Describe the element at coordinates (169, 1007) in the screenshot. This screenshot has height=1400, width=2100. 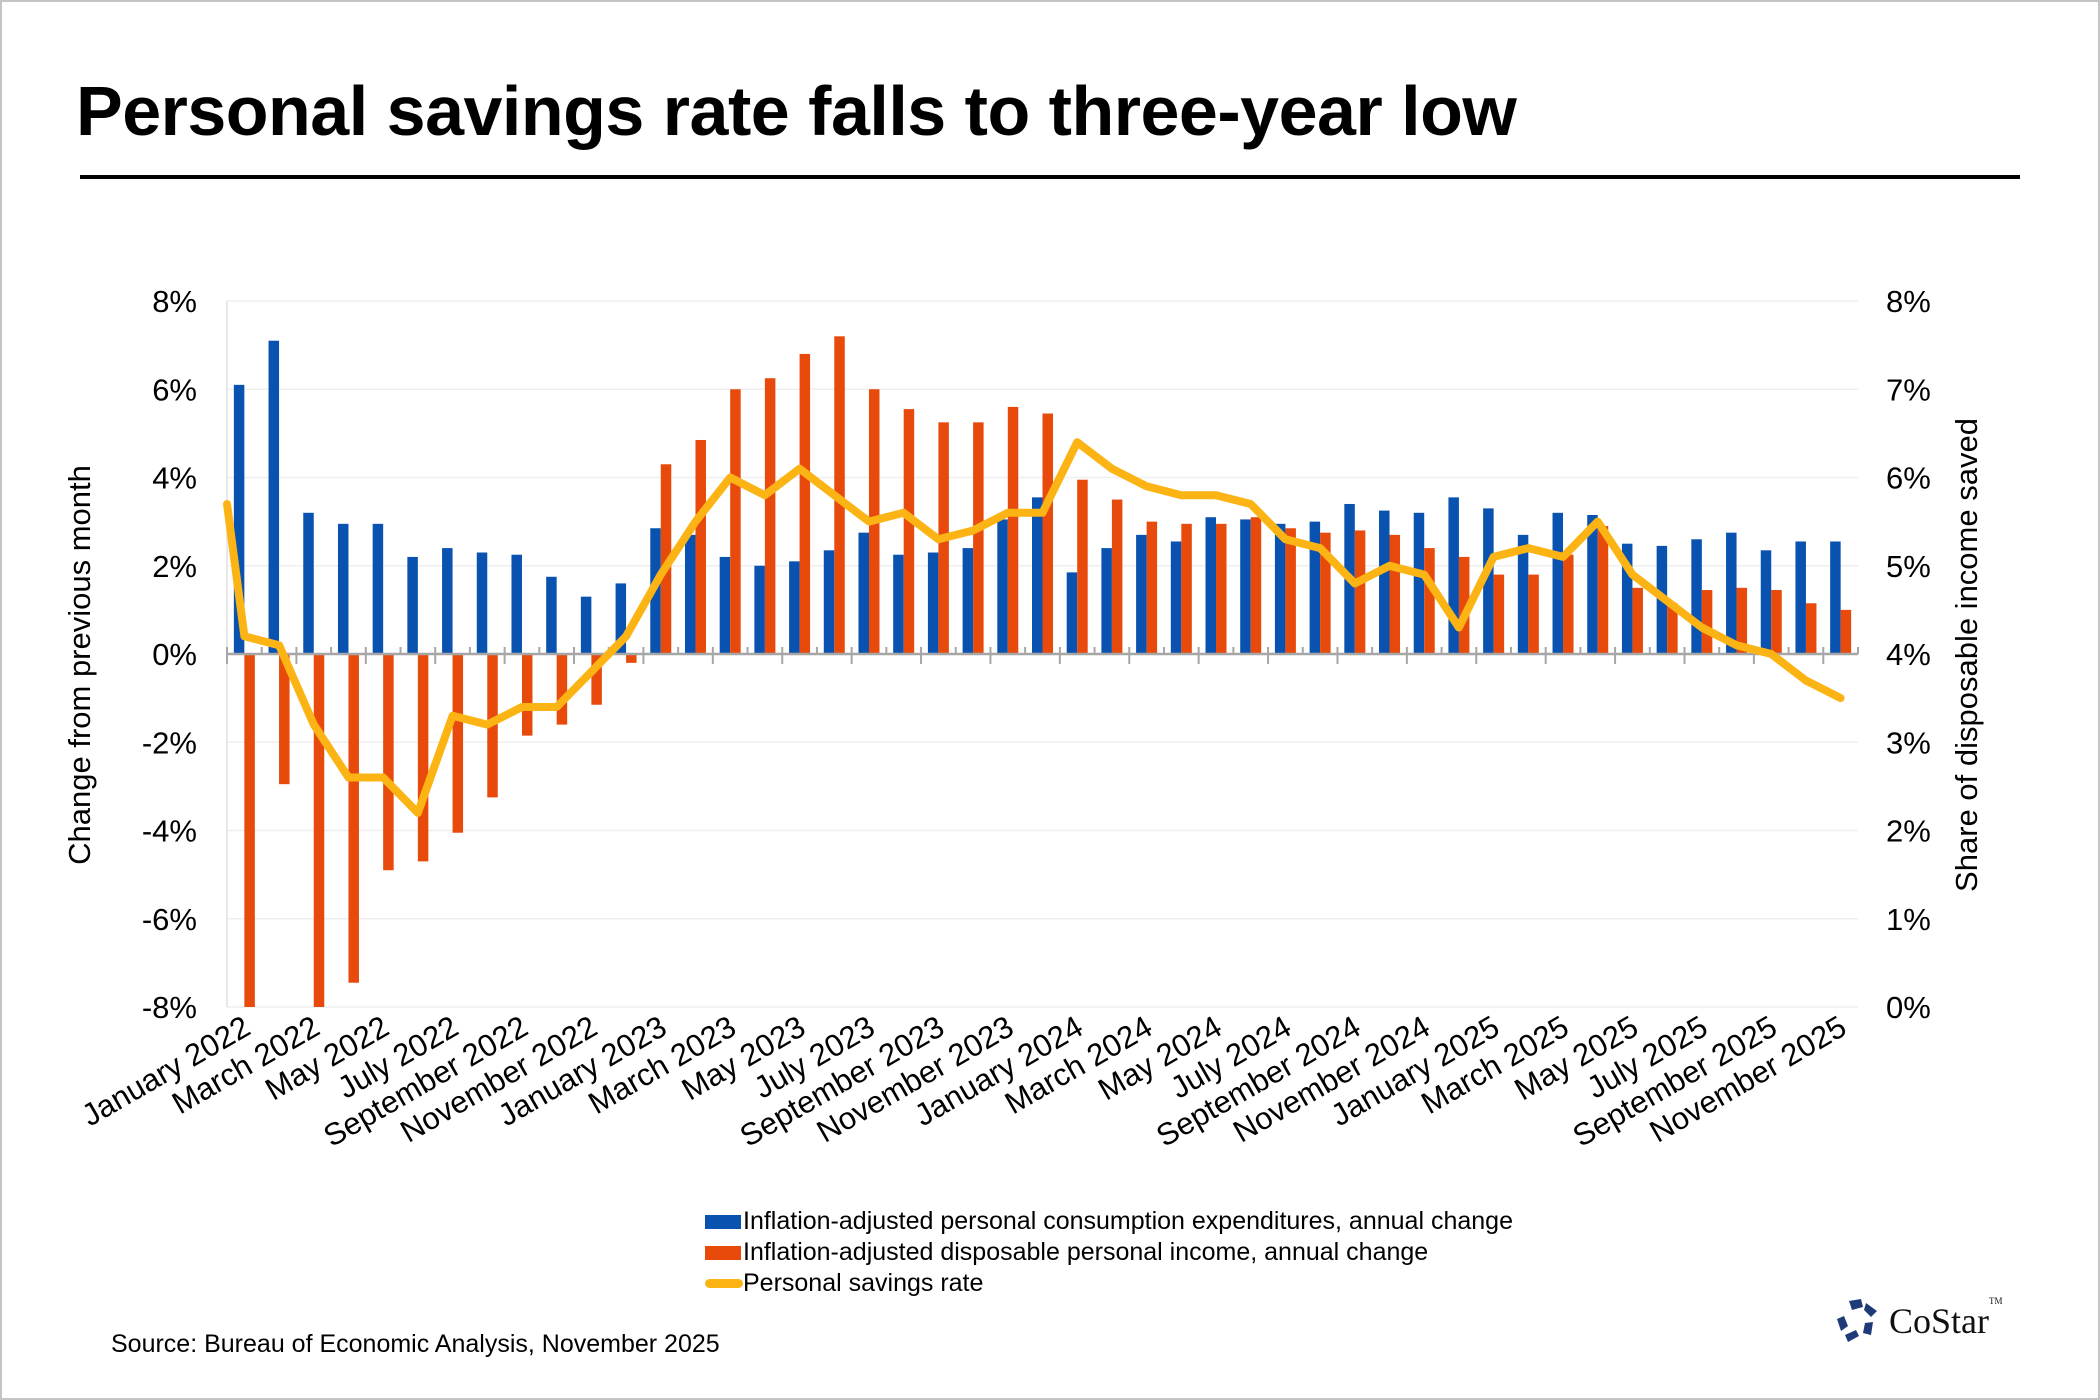
I see `y-tick-label: -8%` at that location.